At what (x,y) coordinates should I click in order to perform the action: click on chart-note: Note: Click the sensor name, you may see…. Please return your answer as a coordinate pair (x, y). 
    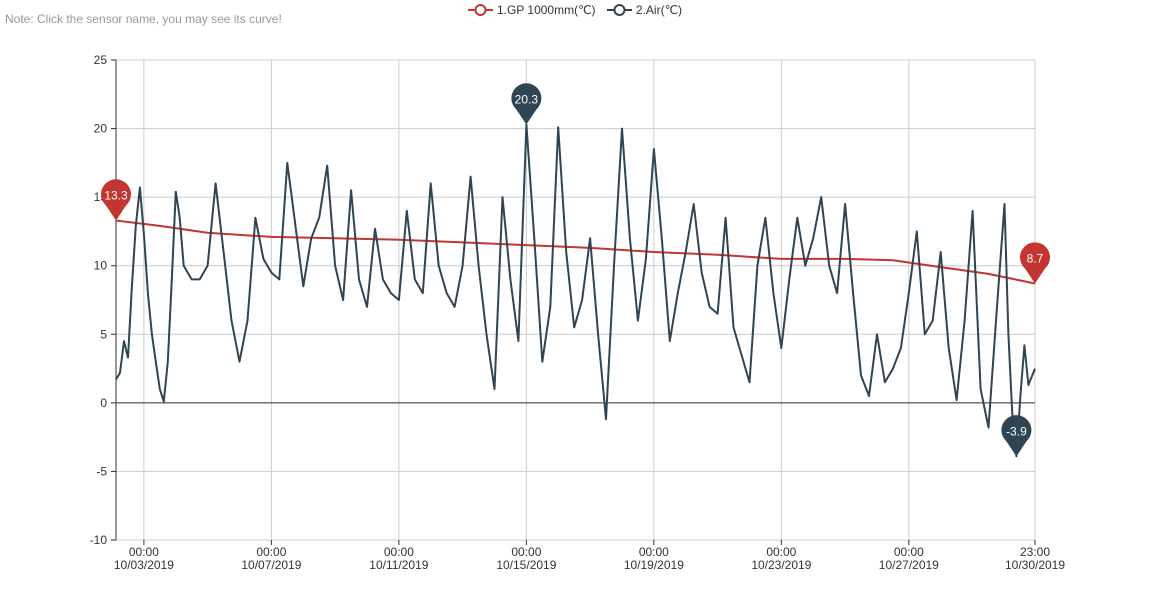
    Looking at the image, I should click on (143, 19).